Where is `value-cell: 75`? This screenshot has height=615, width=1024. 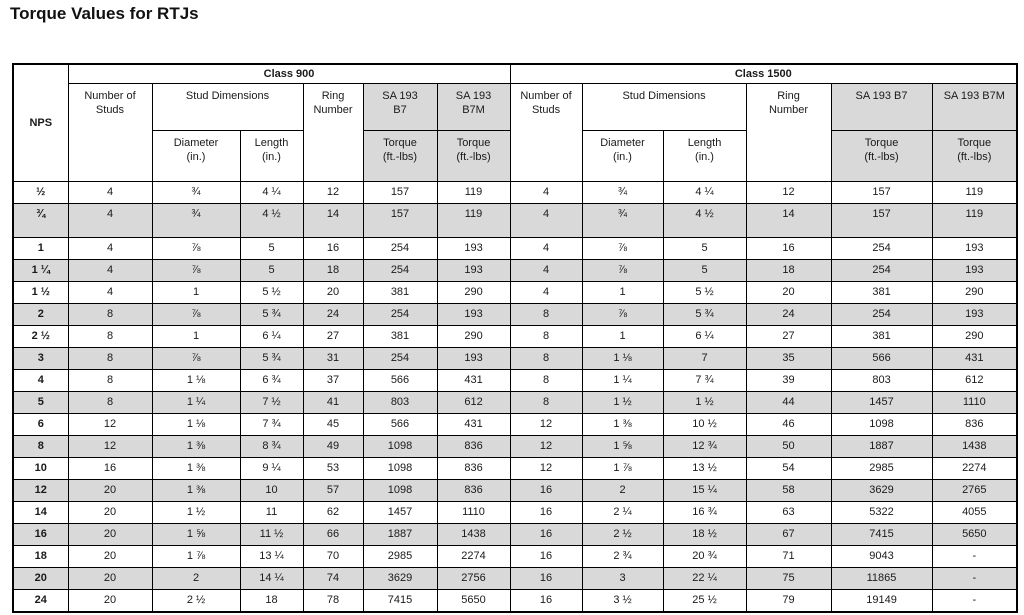
value-cell: 75 is located at coordinates (788, 578).